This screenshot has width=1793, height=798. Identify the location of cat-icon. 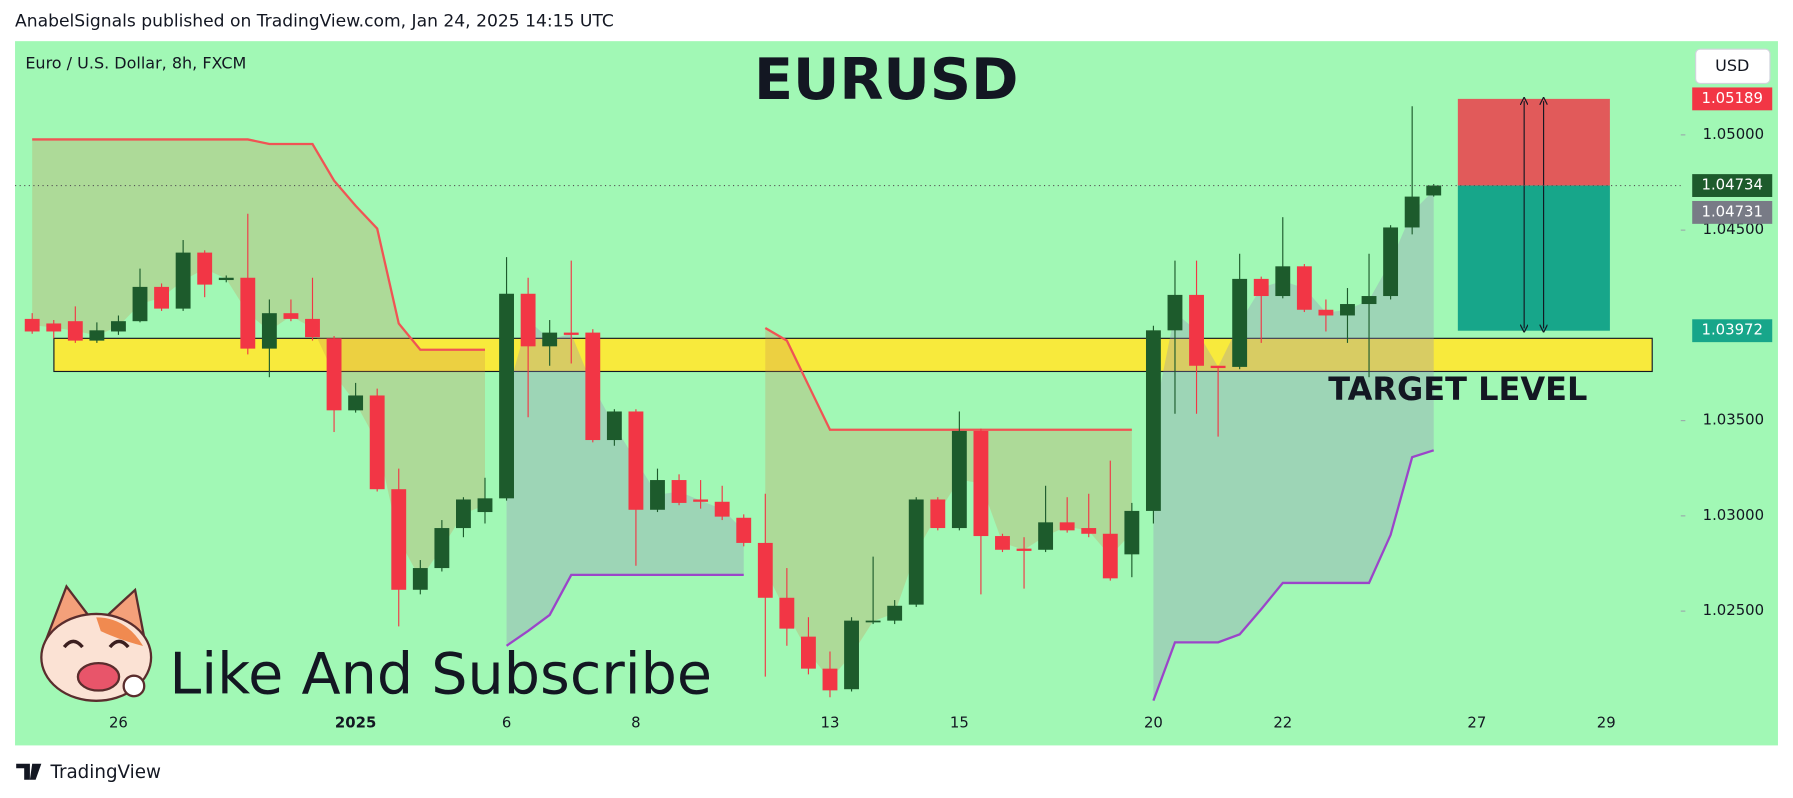
(96, 643).